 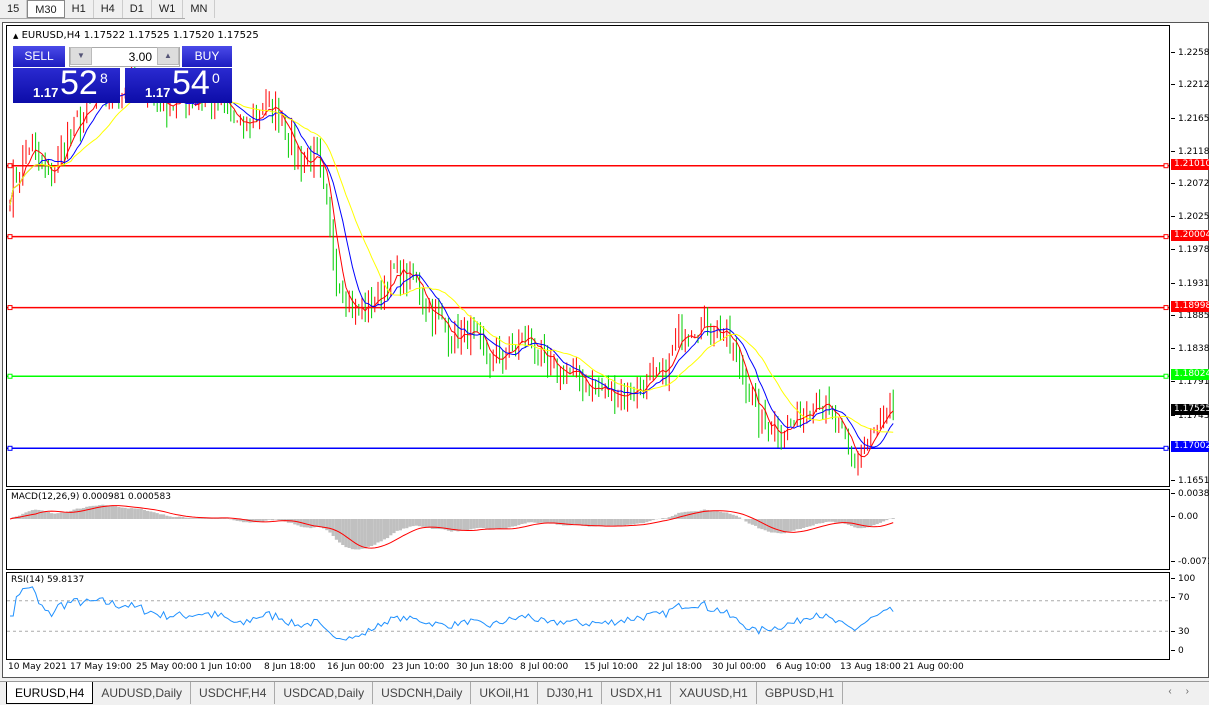 What do you see at coordinates (168, 9) in the screenshot?
I see `timeframe-w1: W1` at bounding box center [168, 9].